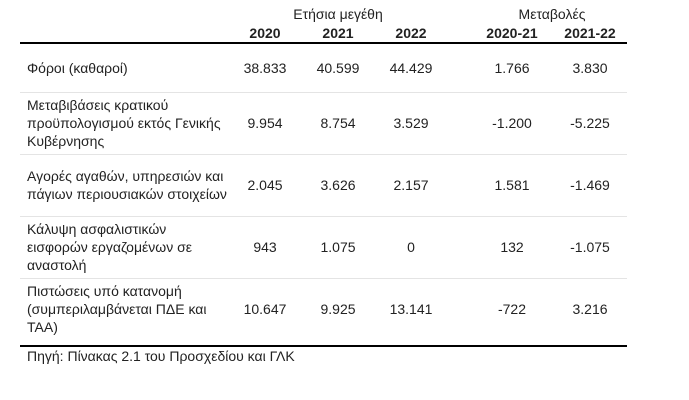 The width and height of the screenshot is (689, 400). Describe the element at coordinates (338, 68) in the screenshot. I see `cell-value: 40.599` at that location.